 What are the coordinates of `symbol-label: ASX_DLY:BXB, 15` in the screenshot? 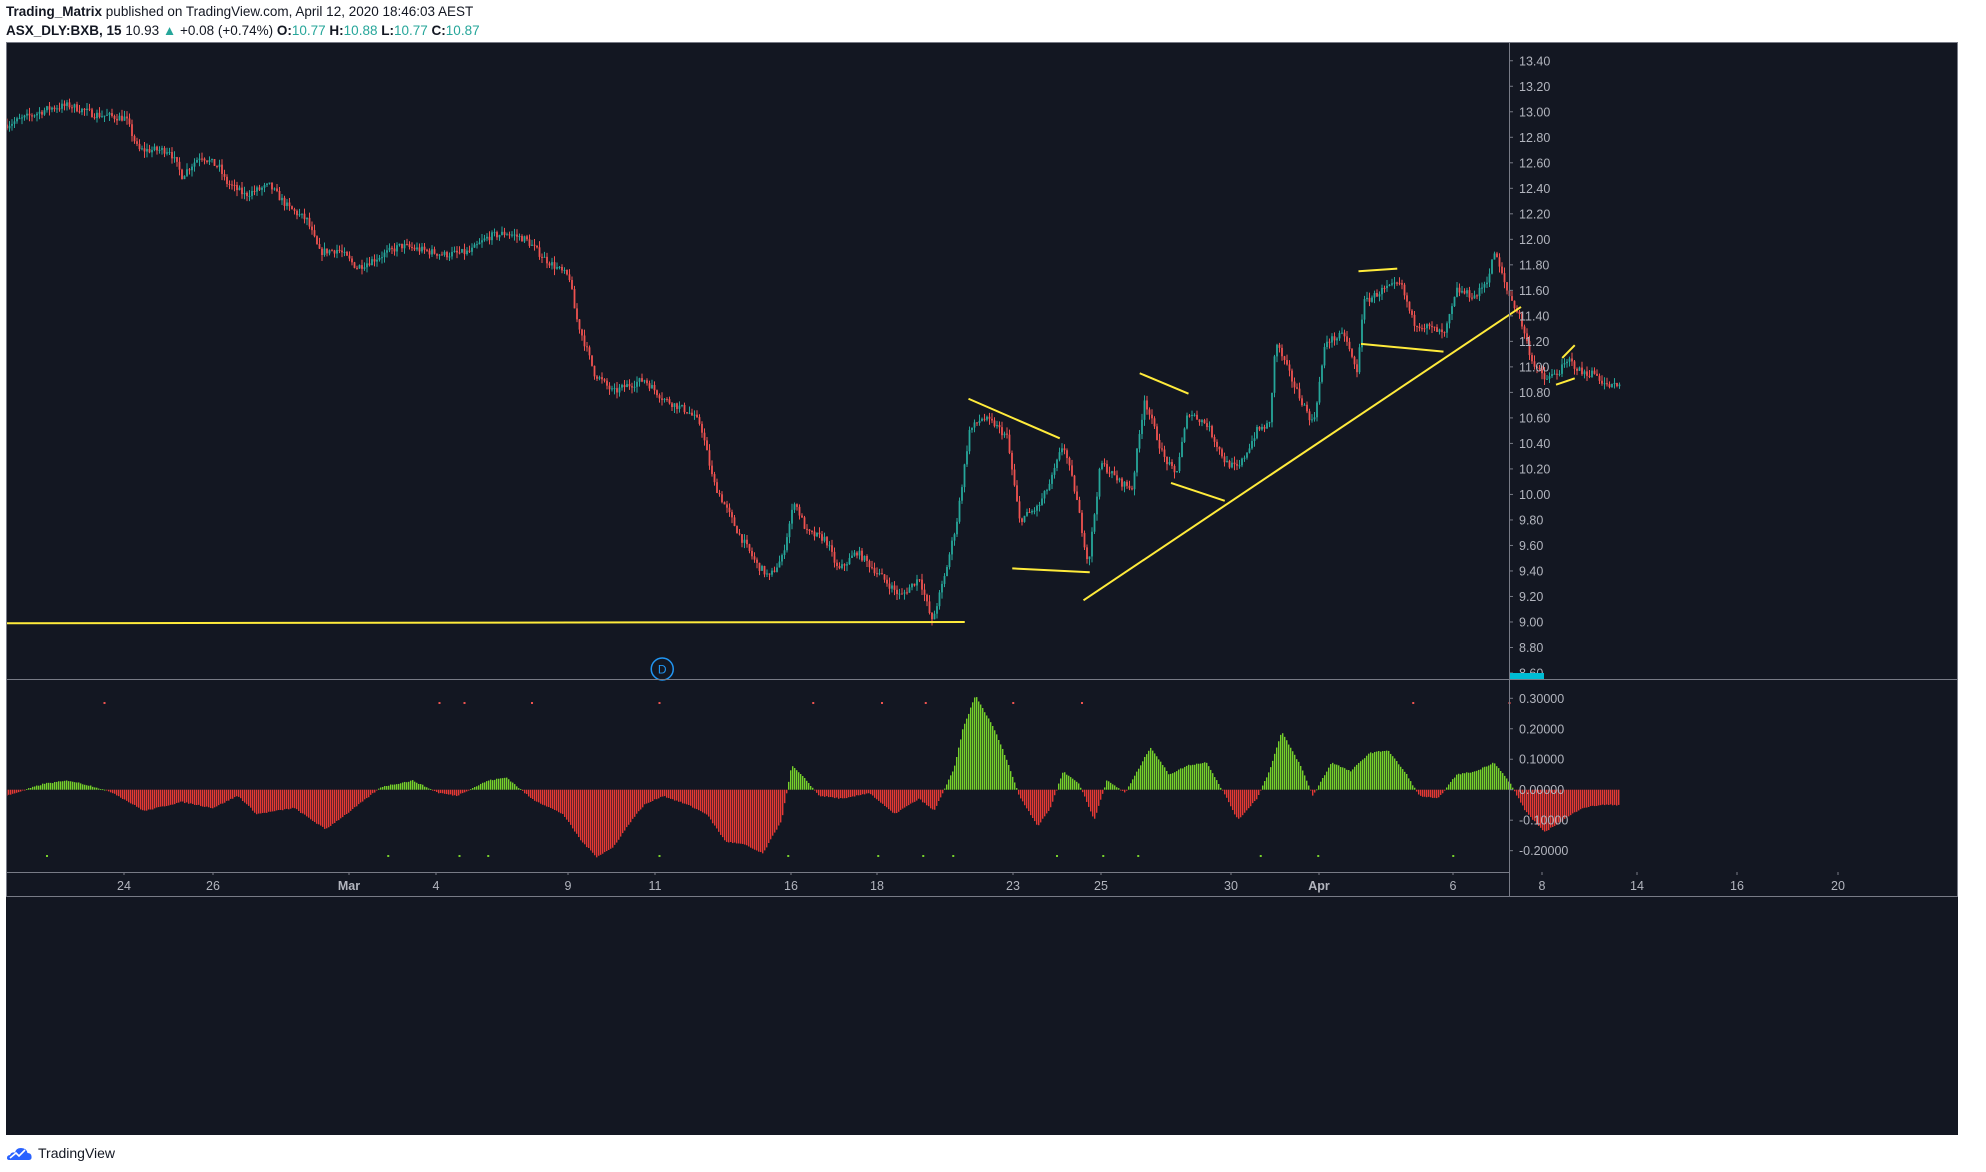 It's located at (64, 30).